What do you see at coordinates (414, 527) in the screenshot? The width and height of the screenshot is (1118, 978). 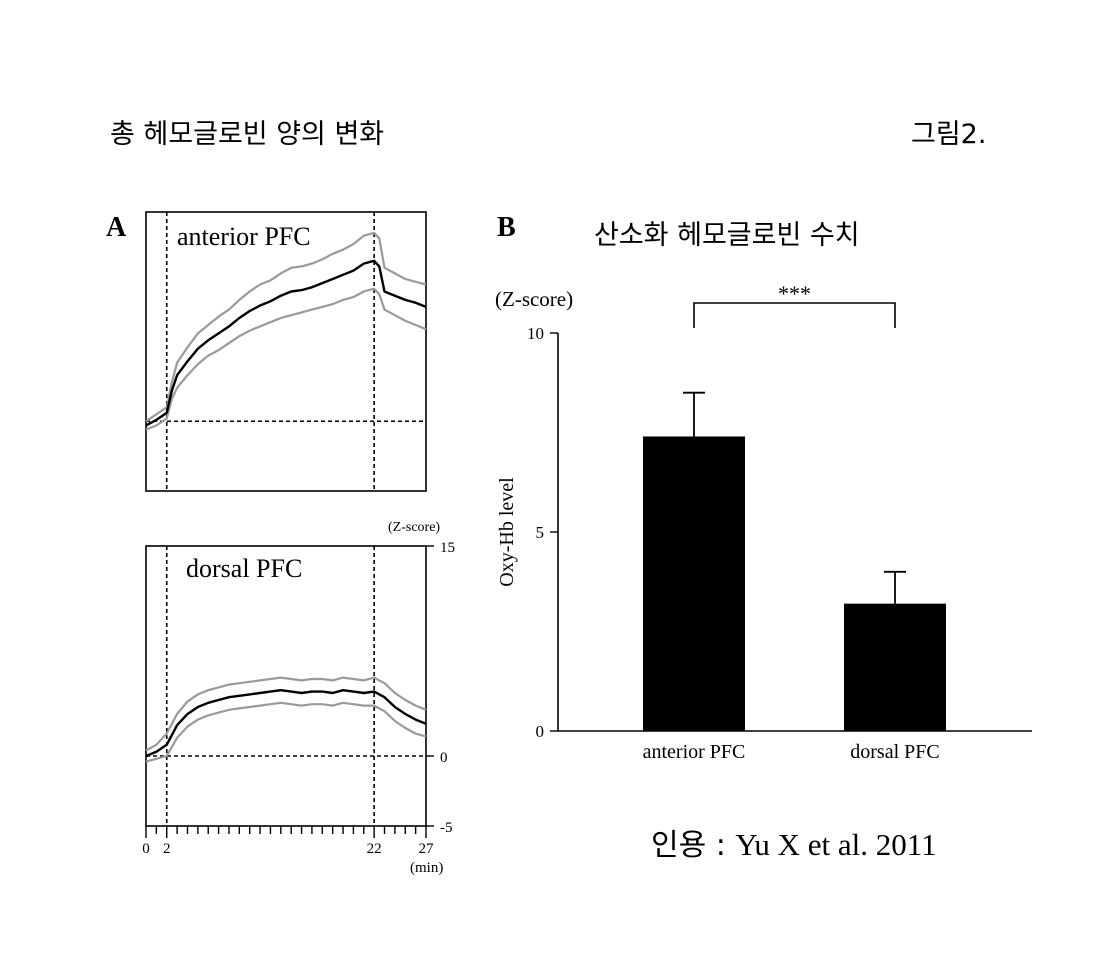 I see `panel-a-unit-label: (Z-score)` at bounding box center [414, 527].